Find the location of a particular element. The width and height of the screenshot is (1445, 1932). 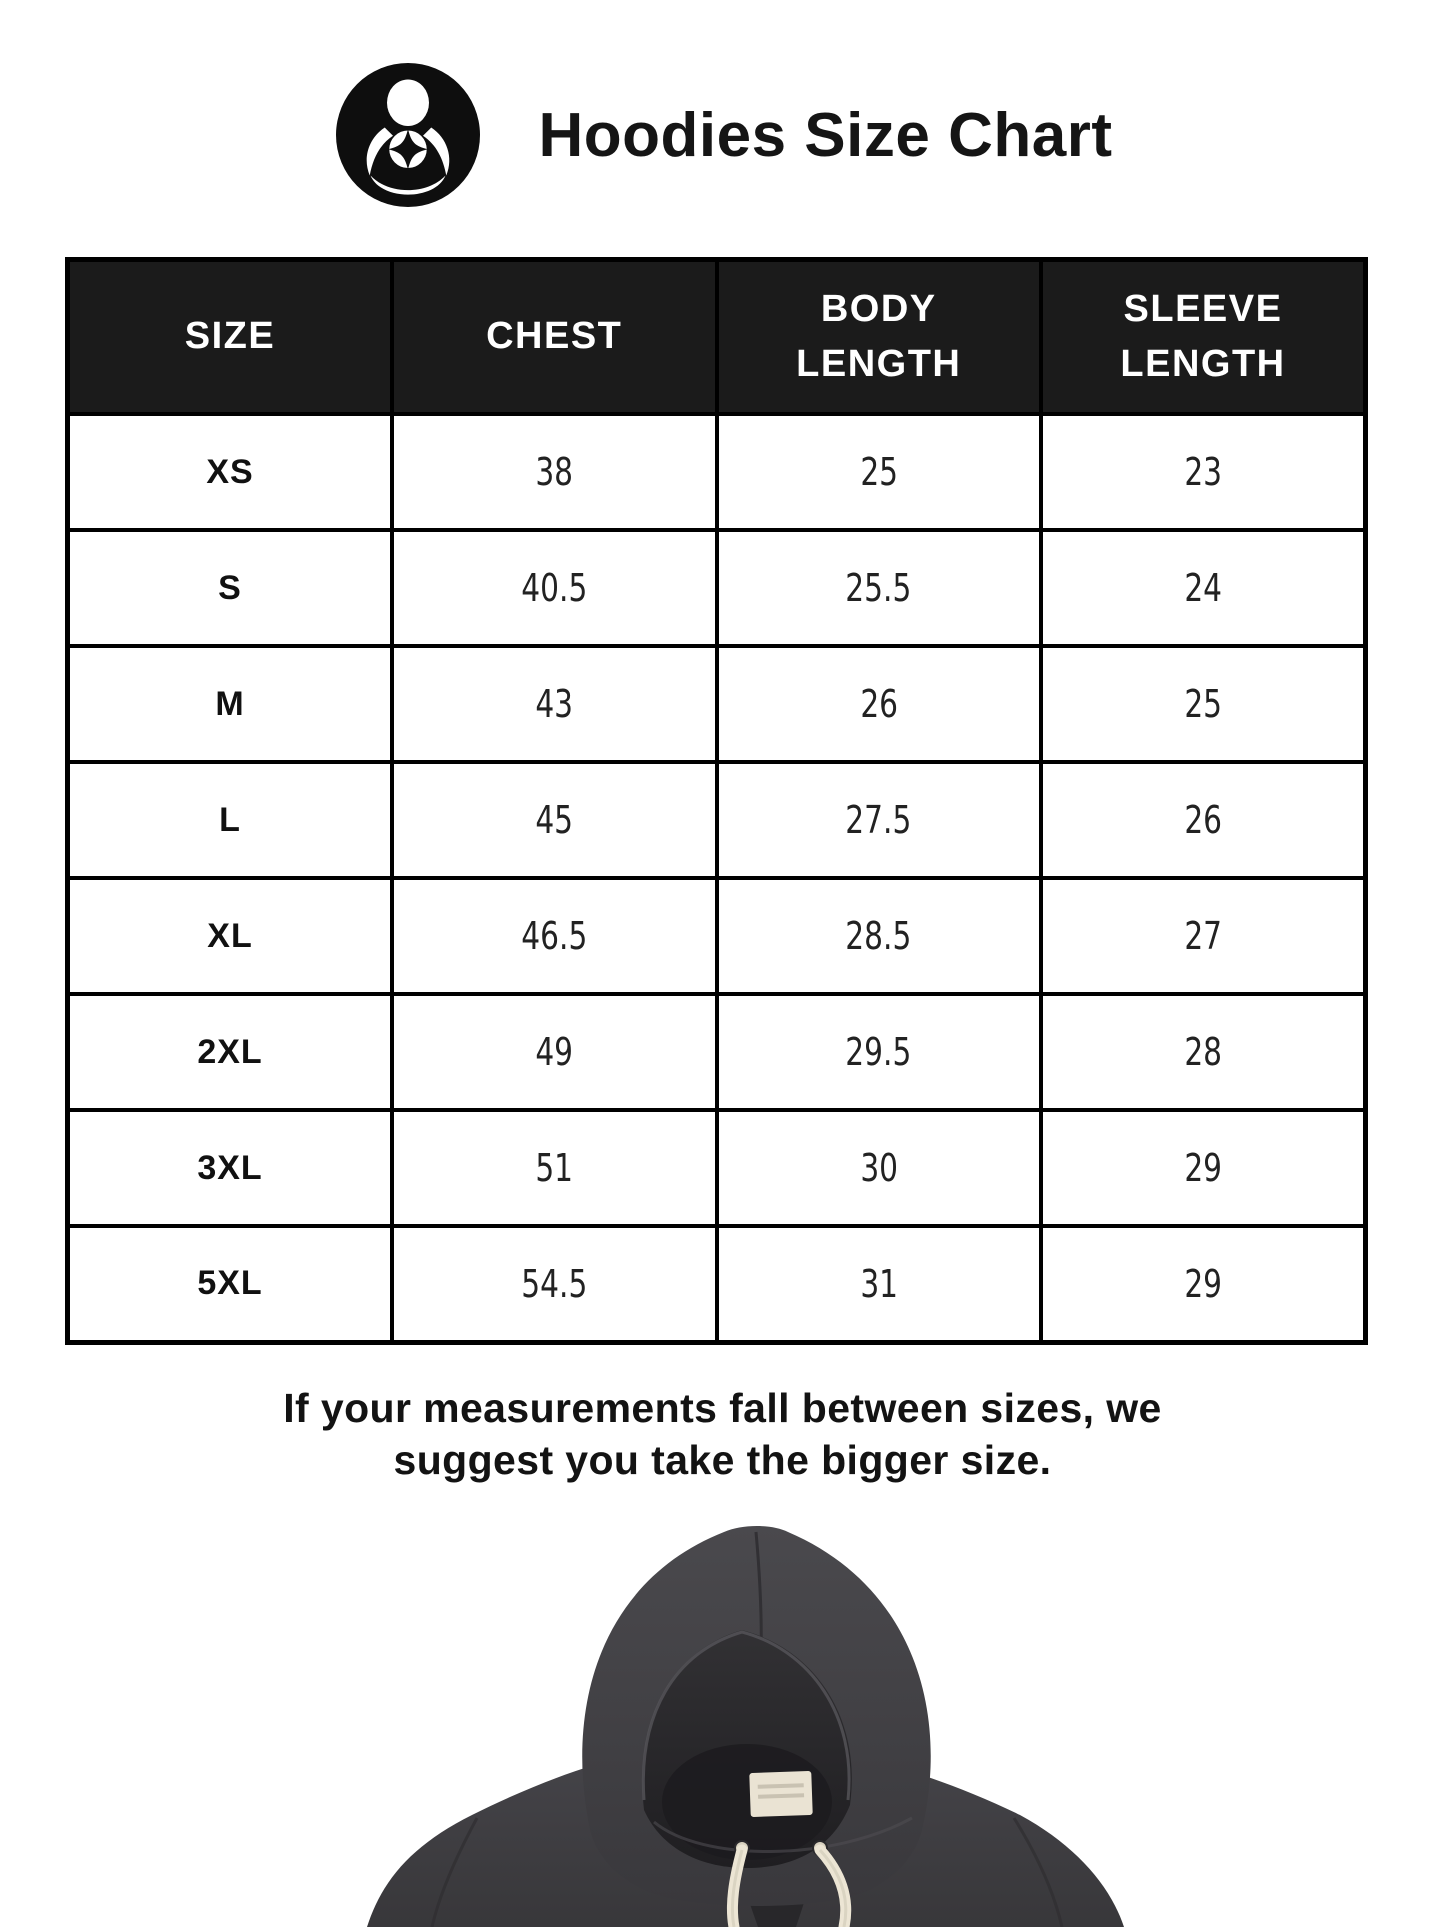

body-length-cell: 31 is located at coordinates (878, 1284).